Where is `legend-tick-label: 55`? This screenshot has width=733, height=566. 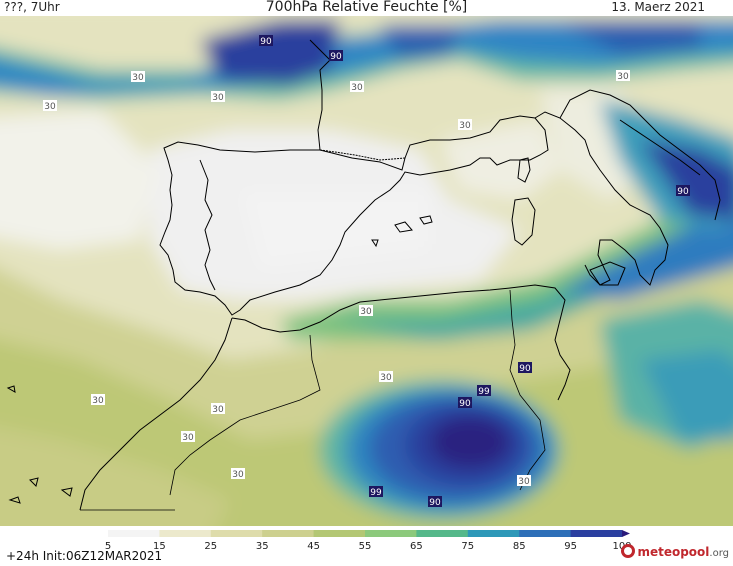 legend-tick-label: 55 is located at coordinates (365, 546).